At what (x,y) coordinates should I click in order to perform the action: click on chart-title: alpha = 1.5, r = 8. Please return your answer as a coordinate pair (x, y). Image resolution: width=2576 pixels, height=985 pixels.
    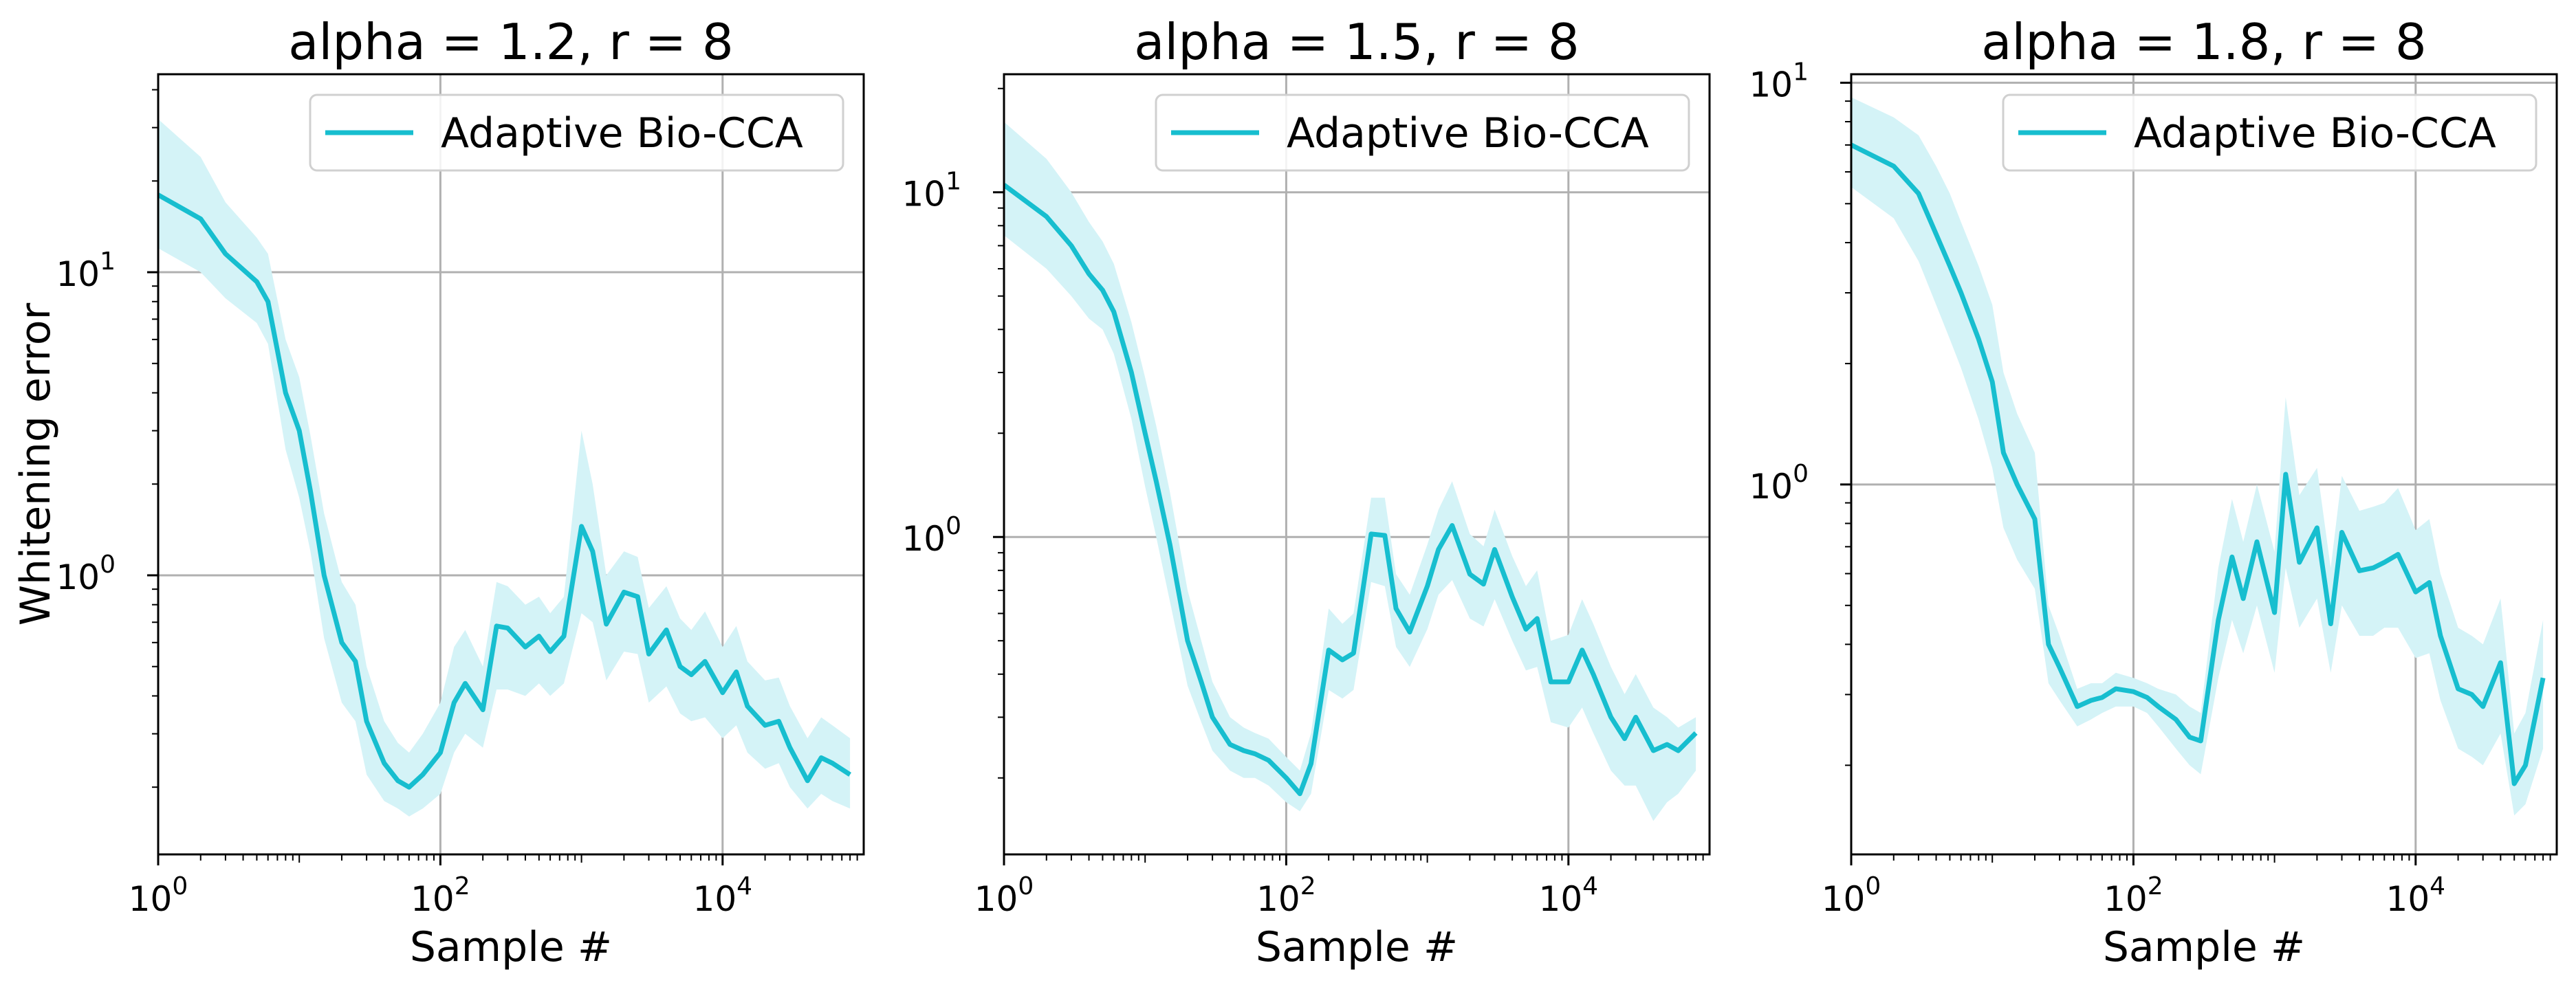
    Looking at the image, I should click on (1356, 42).